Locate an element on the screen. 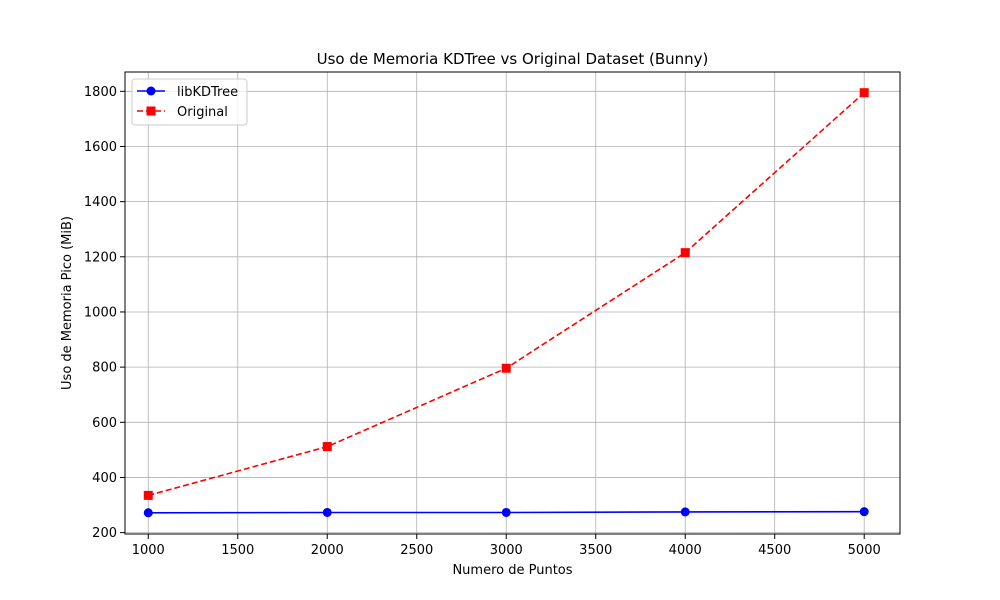 This screenshot has height=600, width=1000. x-tick-label: 2500 is located at coordinates (416, 550).